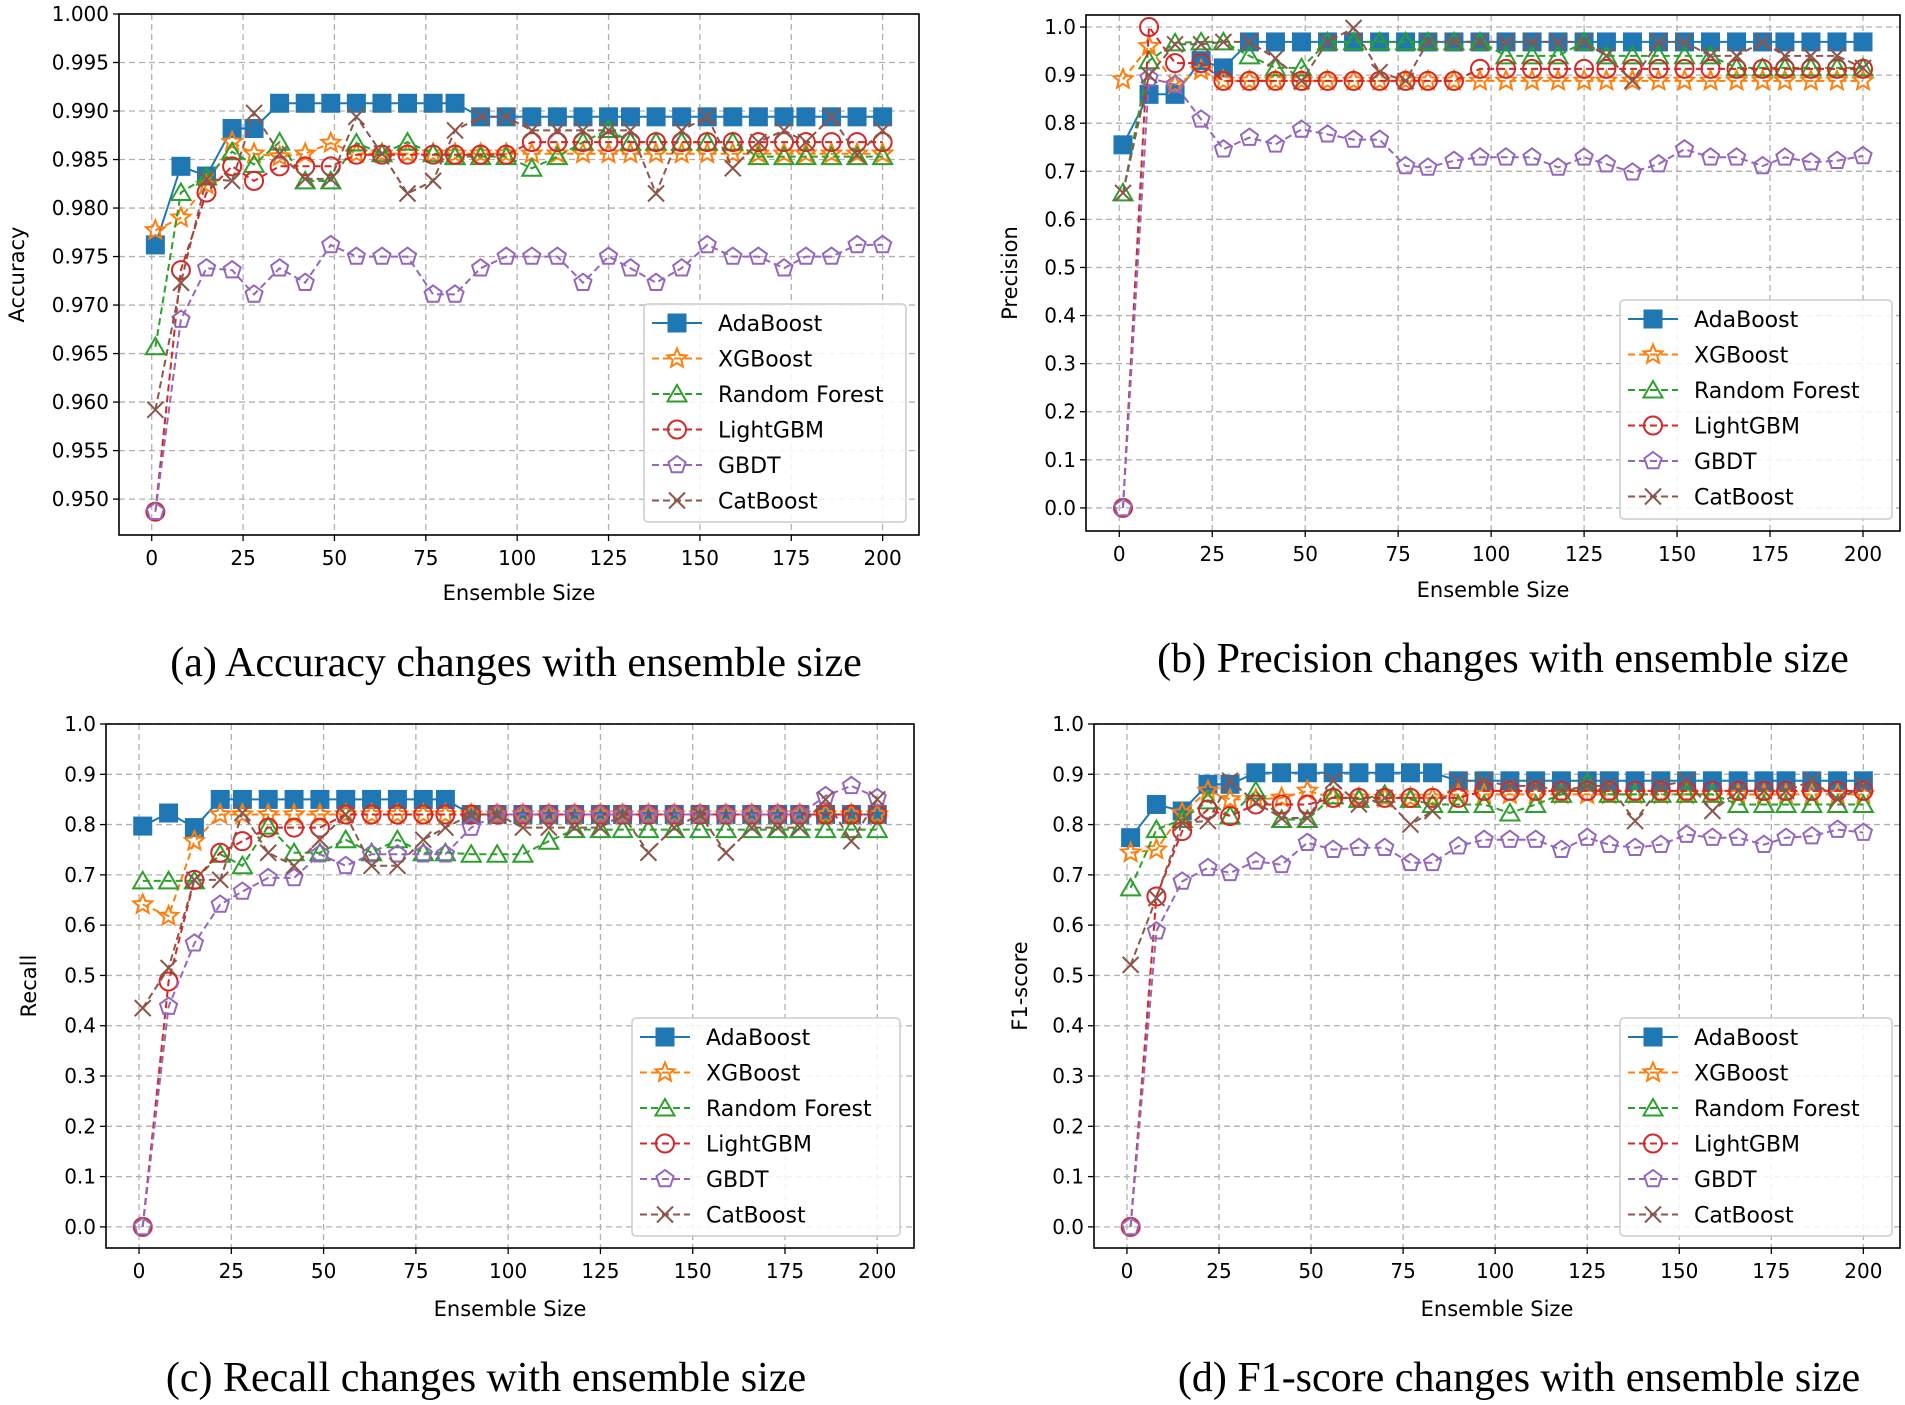 This screenshot has height=1405, width=1905. Describe the element at coordinates (80, 1227) in the screenshot. I see `y-tick-label: 0.0` at that location.